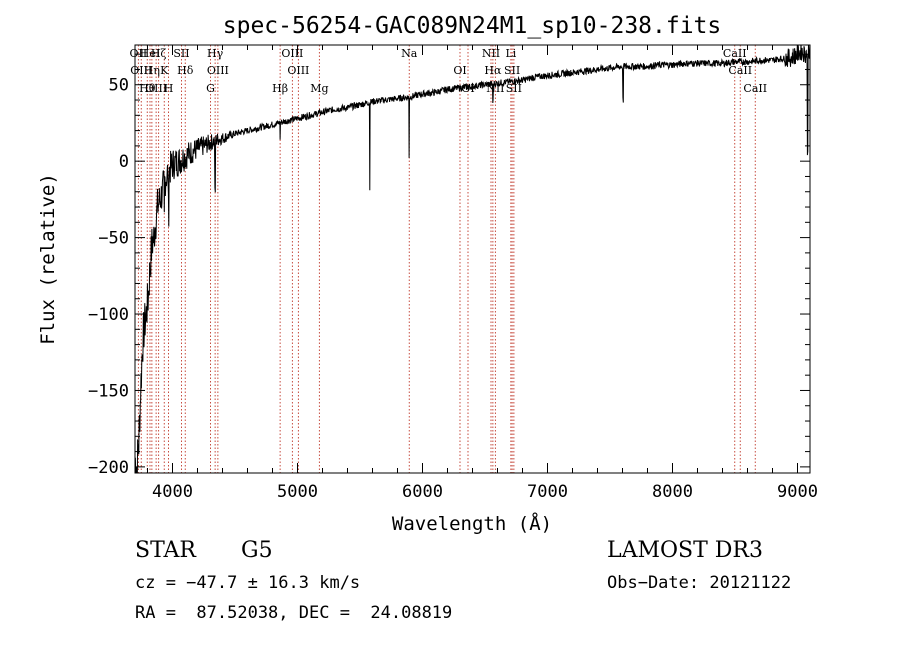 Image resolution: width=900 pixels, height=649 pixels. What do you see at coordinates (257, 550) in the screenshot?
I see `subclass-label: G5` at bounding box center [257, 550].